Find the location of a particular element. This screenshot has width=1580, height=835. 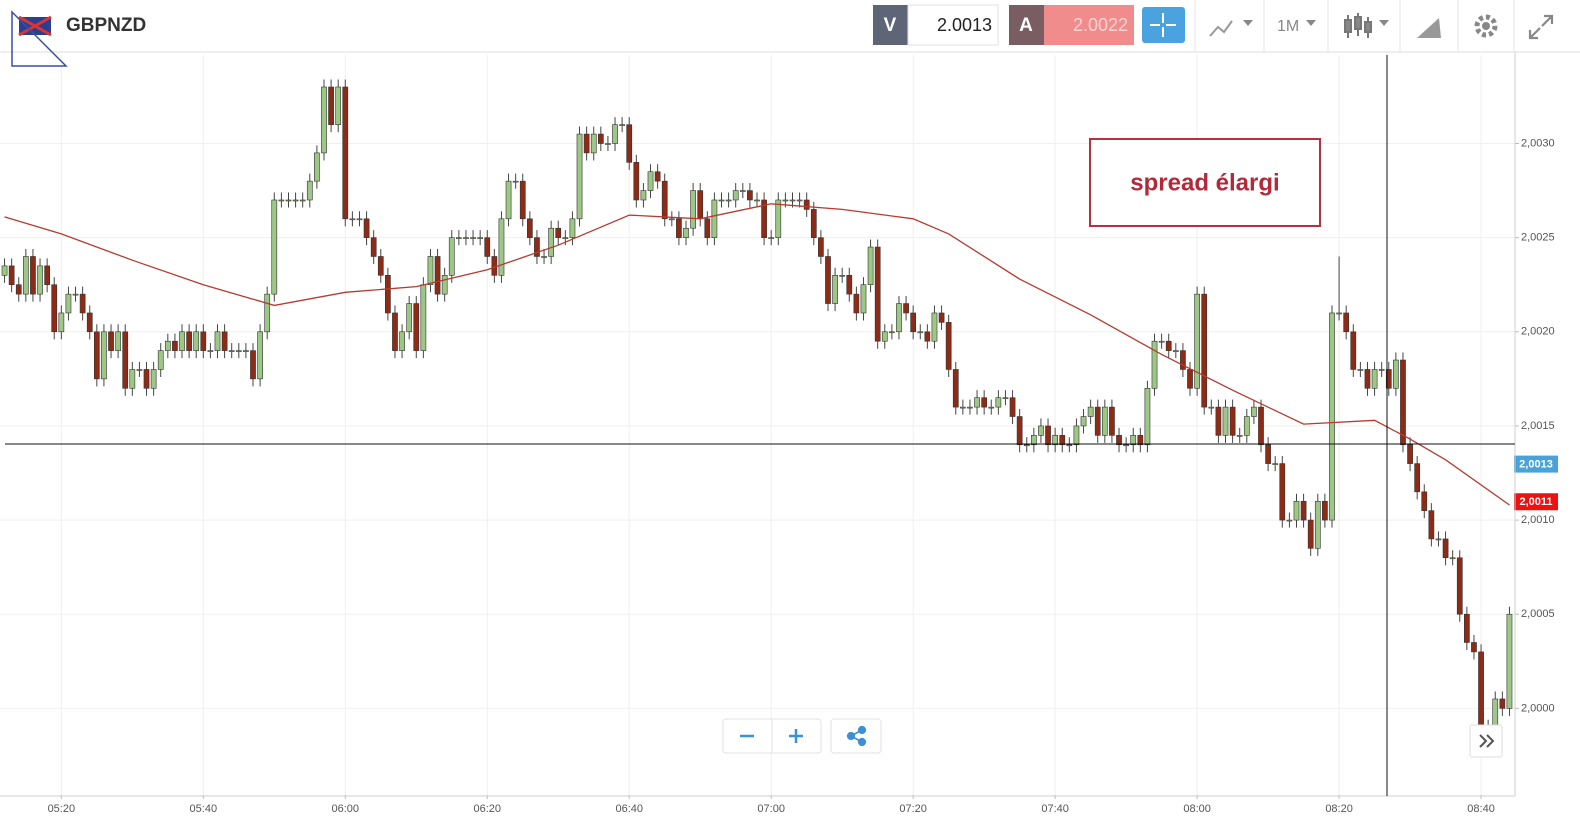

x-tick-label: 06:40 is located at coordinates (629, 809).